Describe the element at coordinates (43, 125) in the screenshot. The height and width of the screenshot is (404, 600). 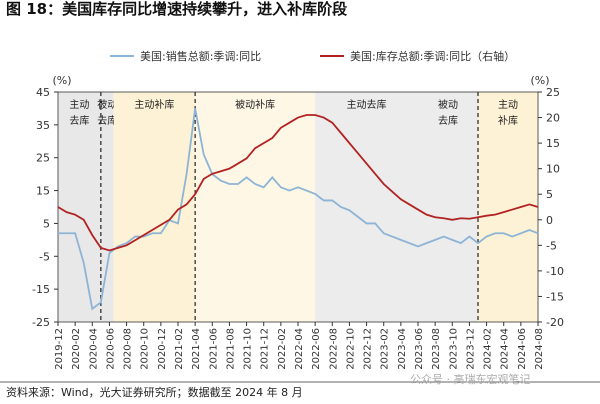
I see `y-tick-label: 35` at that location.